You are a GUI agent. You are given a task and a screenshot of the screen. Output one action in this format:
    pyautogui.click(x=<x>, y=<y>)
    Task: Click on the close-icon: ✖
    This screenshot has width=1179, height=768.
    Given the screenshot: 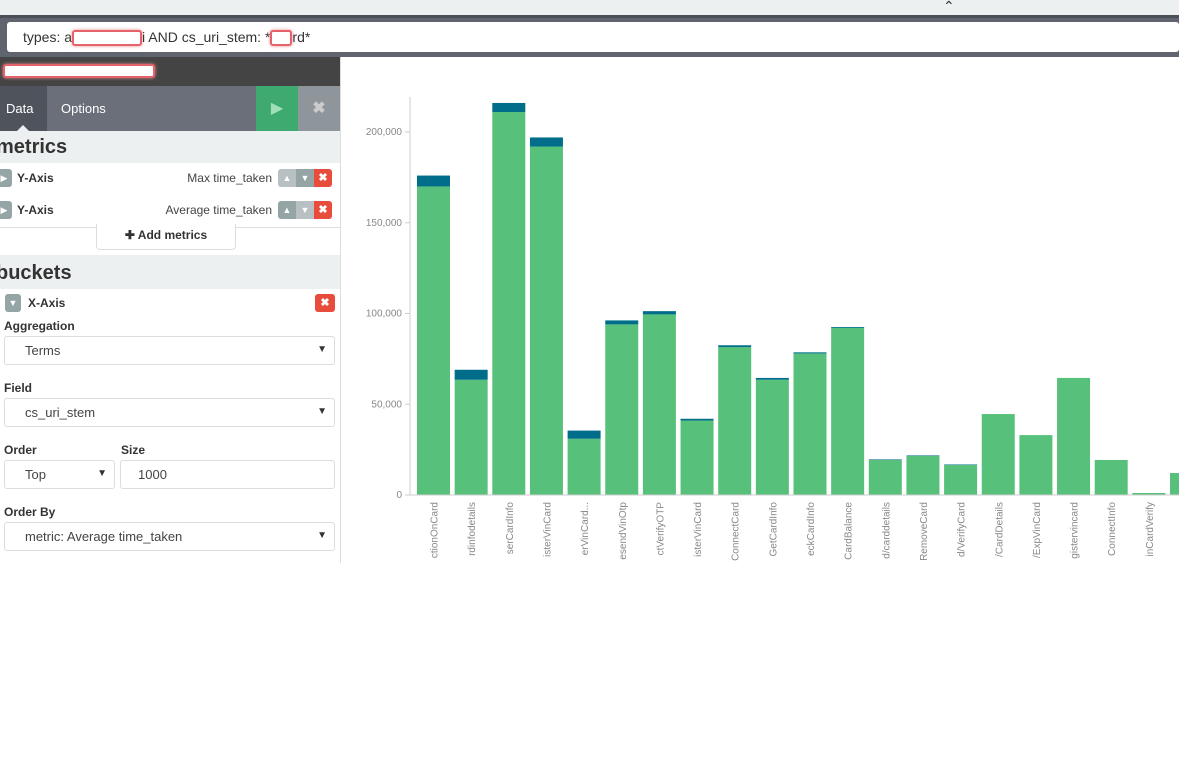 What is the action you would take?
    pyautogui.click(x=319, y=108)
    